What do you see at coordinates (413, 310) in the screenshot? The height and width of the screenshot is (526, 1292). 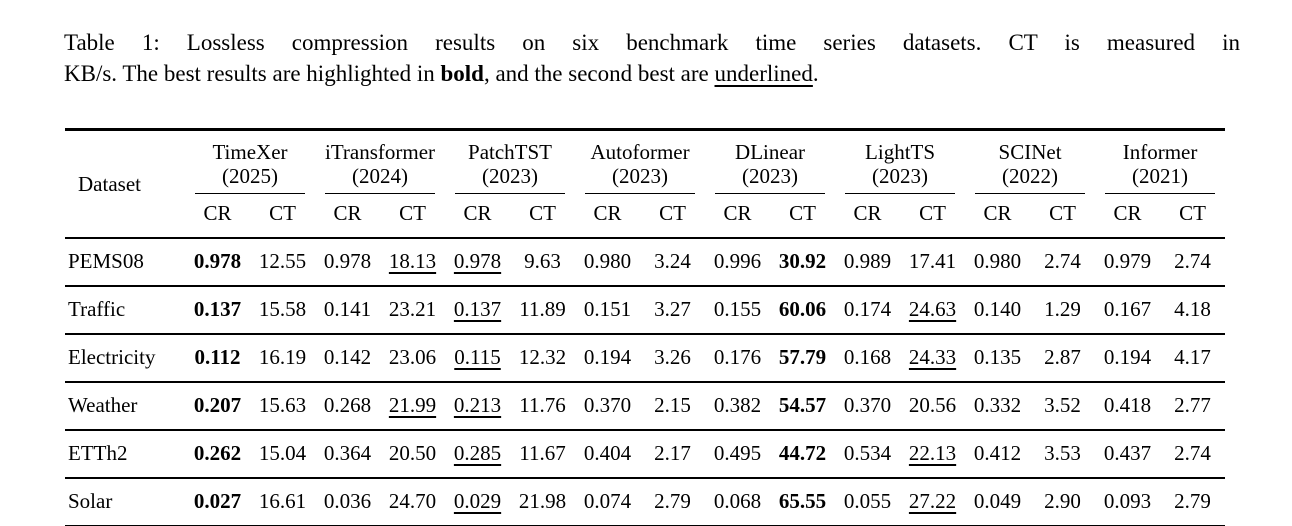 I see `table-cell: 23.21` at bounding box center [413, 310].